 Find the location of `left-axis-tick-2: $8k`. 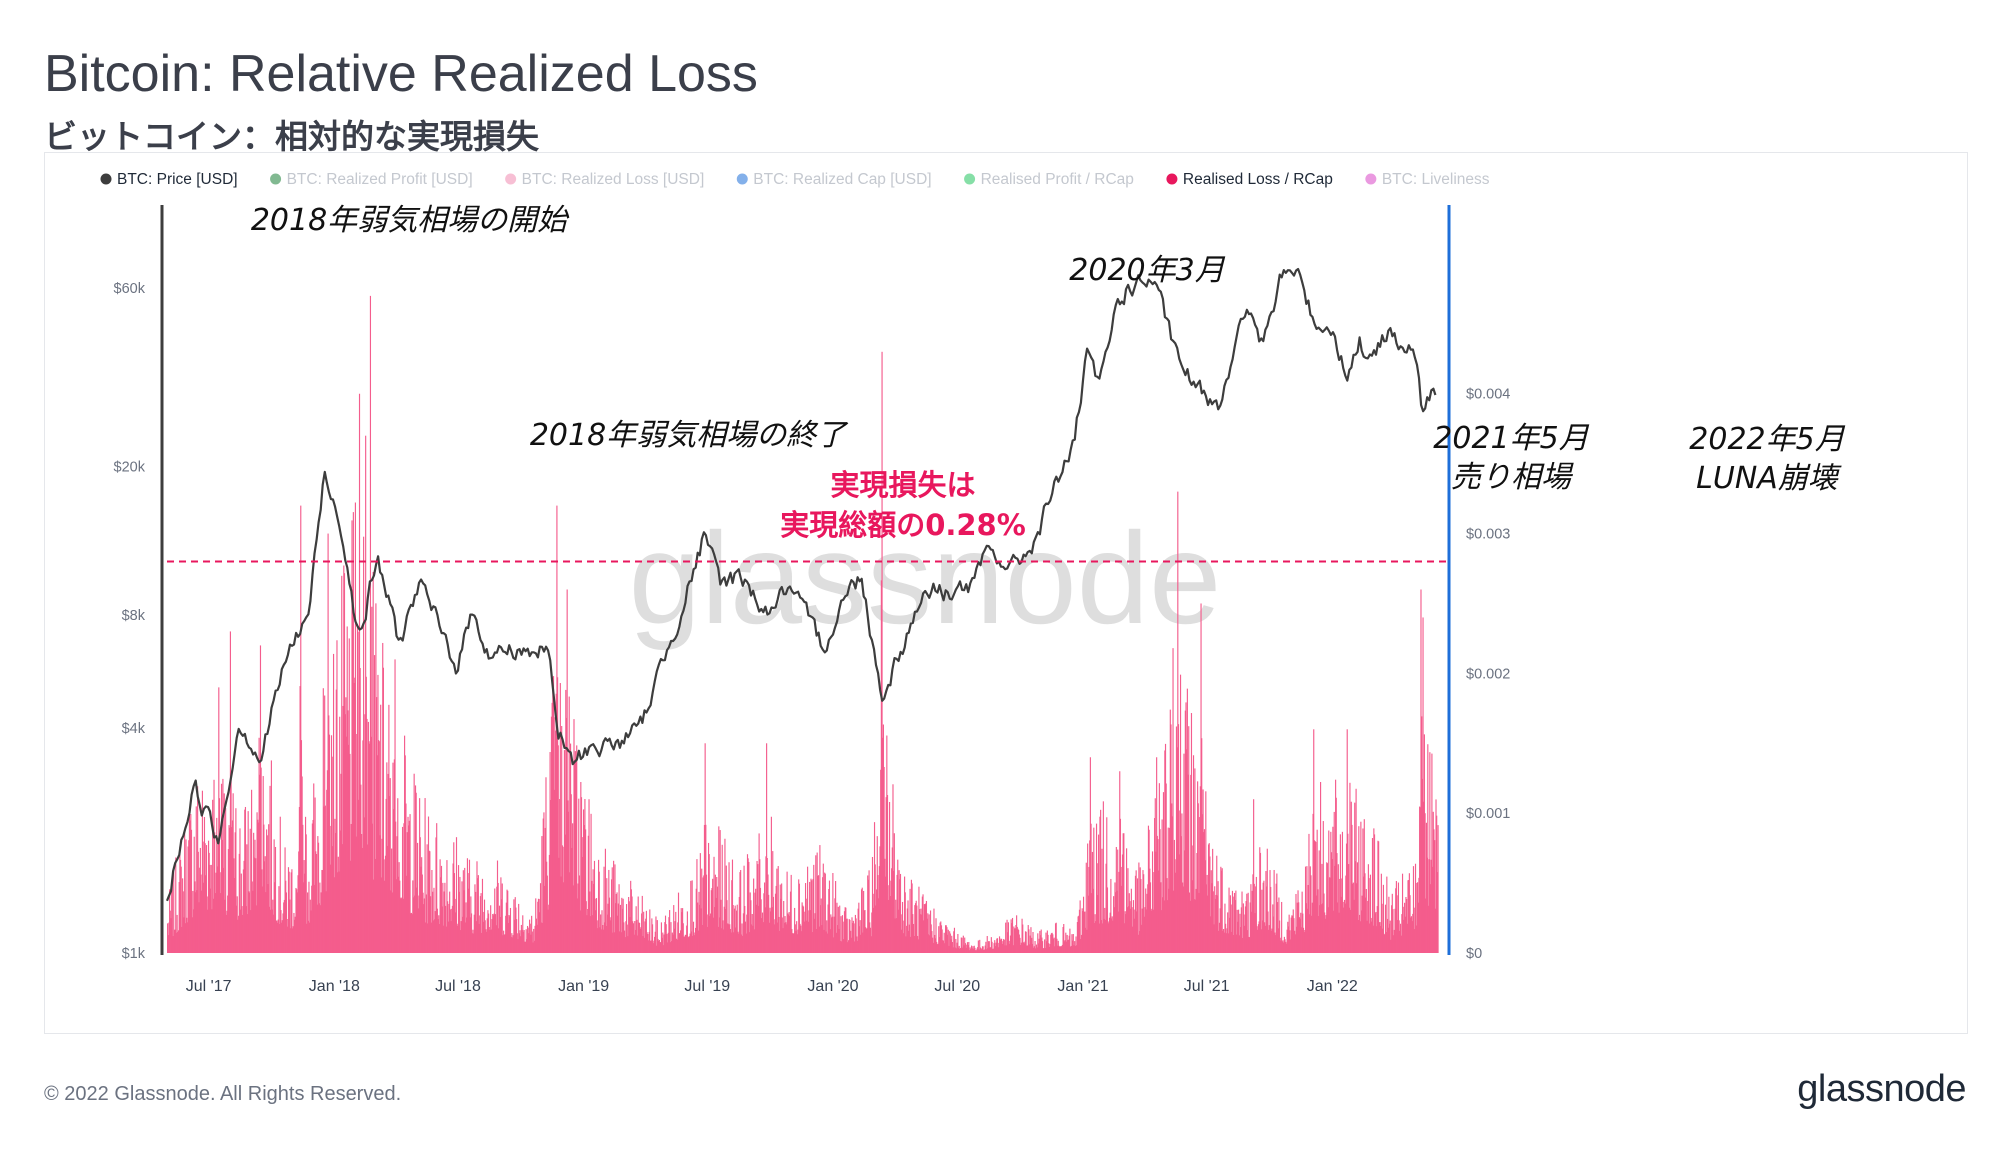

left-axis-tick-2: $8k is located at coordinates (134, 616).